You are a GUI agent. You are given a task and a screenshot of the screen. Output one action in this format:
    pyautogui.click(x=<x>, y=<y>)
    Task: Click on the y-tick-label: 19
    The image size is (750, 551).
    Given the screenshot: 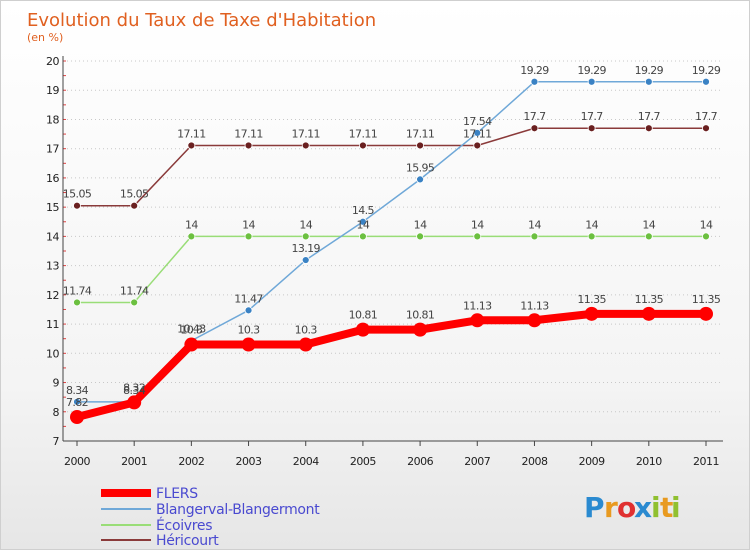 What is the action you would take?
    pyautogui.click(x=52, y=90)
    